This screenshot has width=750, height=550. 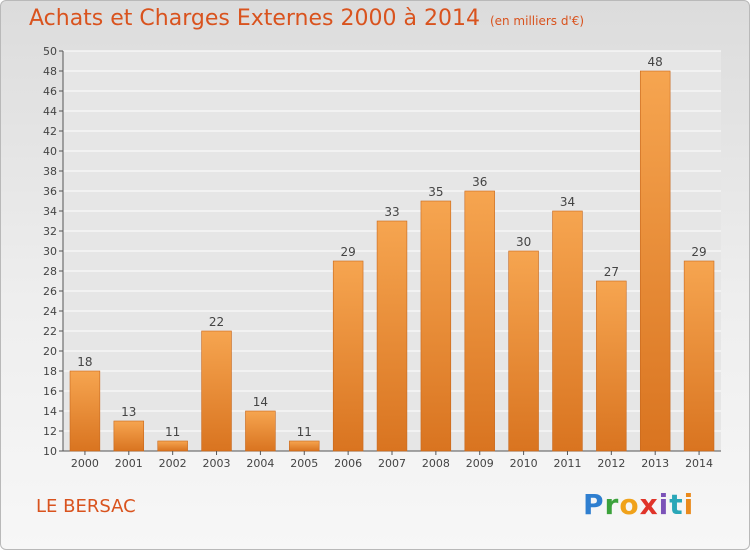 I want to click on y-tick-label: 24, so click(x=50, y=311).